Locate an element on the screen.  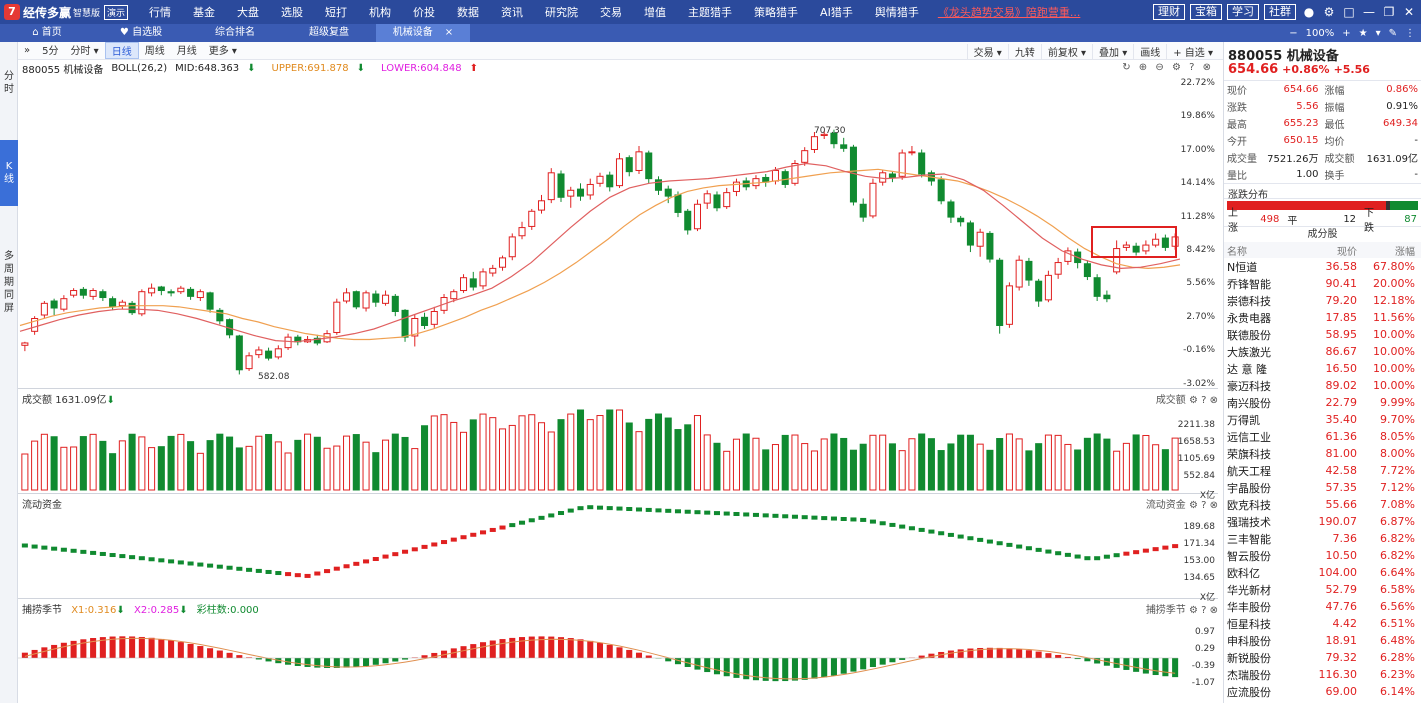
component-row: 荣旗科技 81.00 8.00% is located at coordinates (1321, 454).